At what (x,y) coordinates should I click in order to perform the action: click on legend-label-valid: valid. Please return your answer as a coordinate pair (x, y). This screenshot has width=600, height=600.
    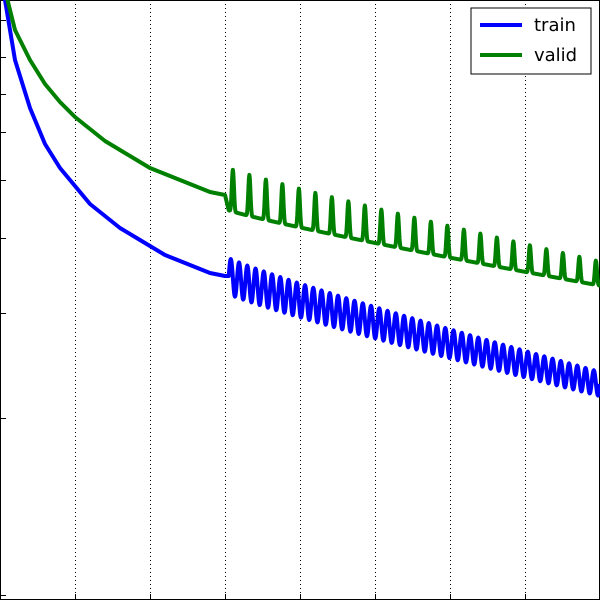
    Looking at the image, I should click on (555, 55).